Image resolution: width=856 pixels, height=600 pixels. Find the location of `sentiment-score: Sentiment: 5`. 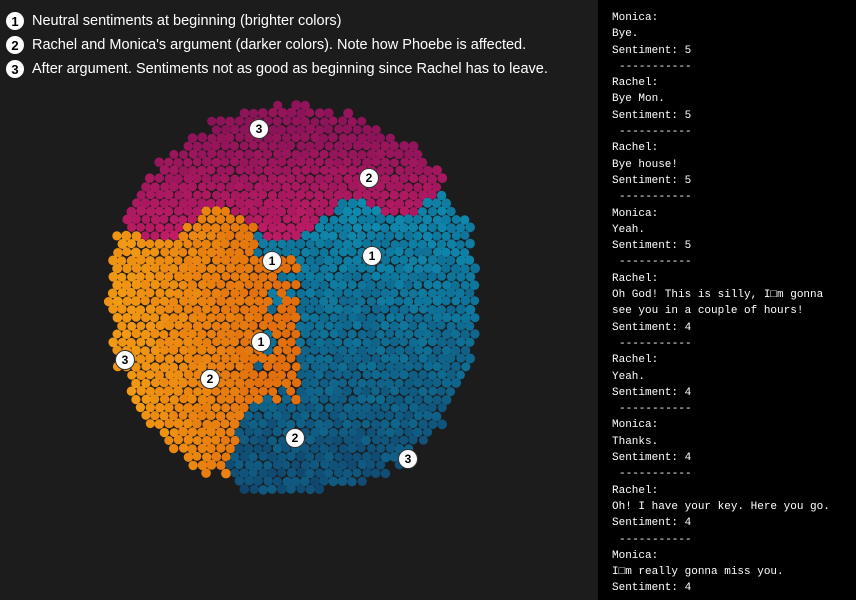

sentiment-score: Sentiment: 5 is located at coordinates (652, 115).